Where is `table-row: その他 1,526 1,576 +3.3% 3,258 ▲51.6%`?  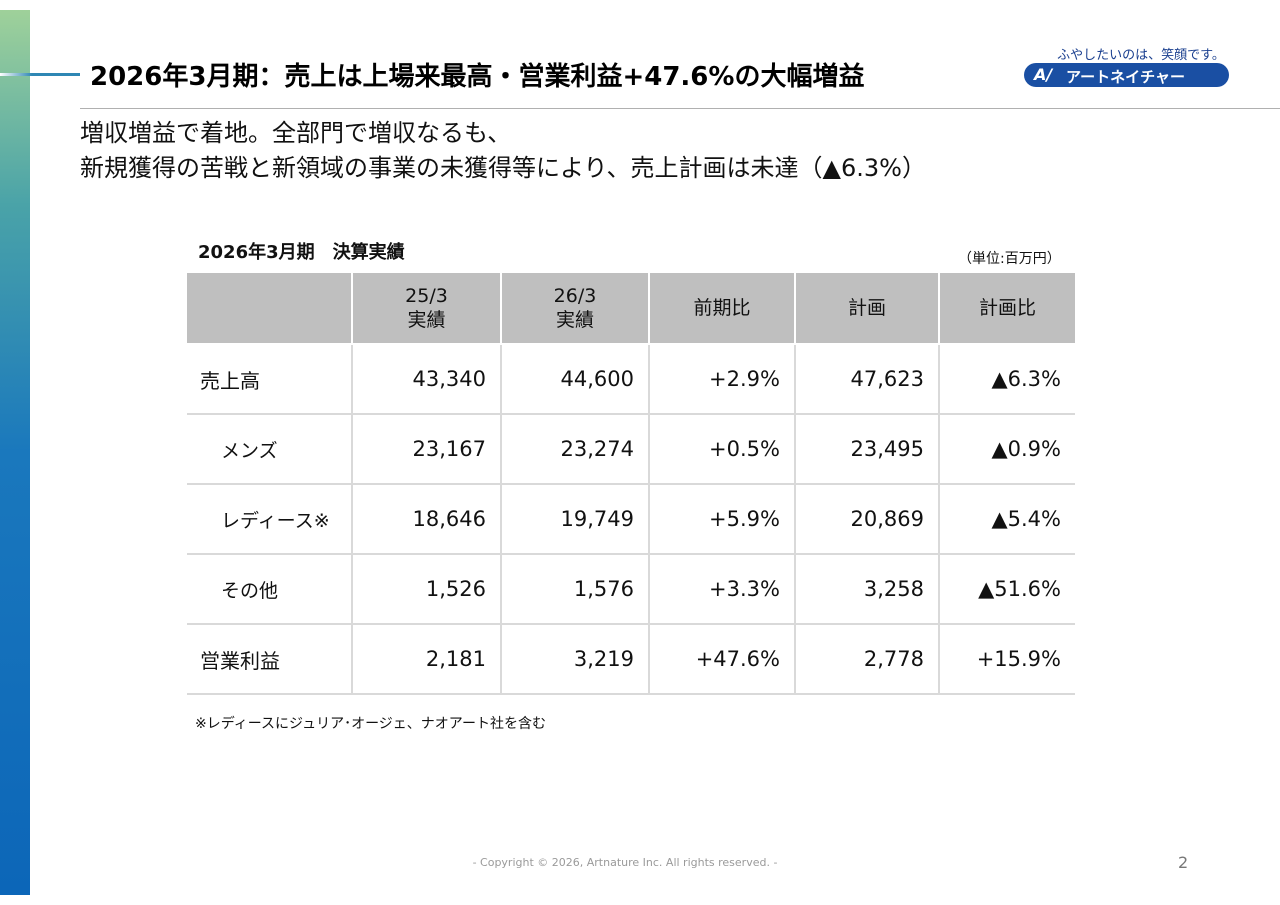
table-row: その他 1,526 1,576 +3.3% 3,258 ▲51.6% is located at coordinates (631, 589).